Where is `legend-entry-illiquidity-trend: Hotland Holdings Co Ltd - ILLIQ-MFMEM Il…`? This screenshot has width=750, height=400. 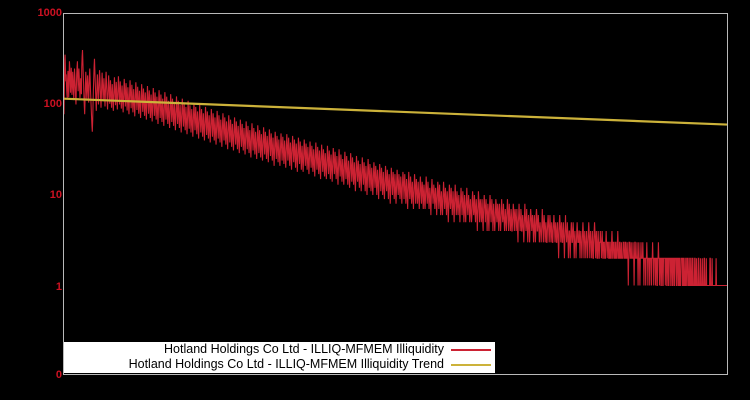
legend-entry-illiquidity-trend: Hotland Holdings Co Ltd - ILLIQ-MFMEM Il… is located at coordinates (279, 364).